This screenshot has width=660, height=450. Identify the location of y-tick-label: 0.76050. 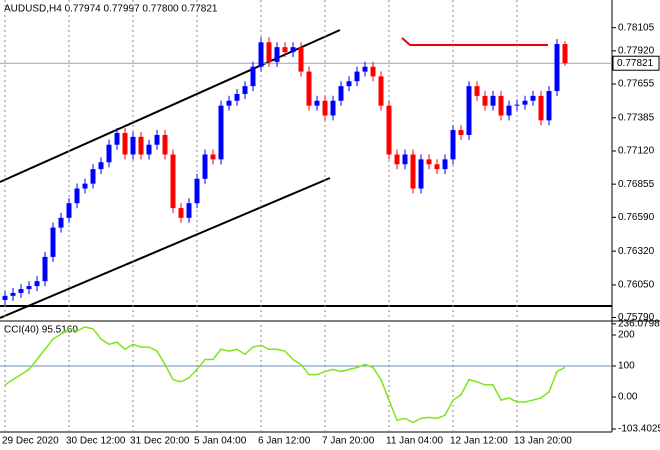
(636, 285).